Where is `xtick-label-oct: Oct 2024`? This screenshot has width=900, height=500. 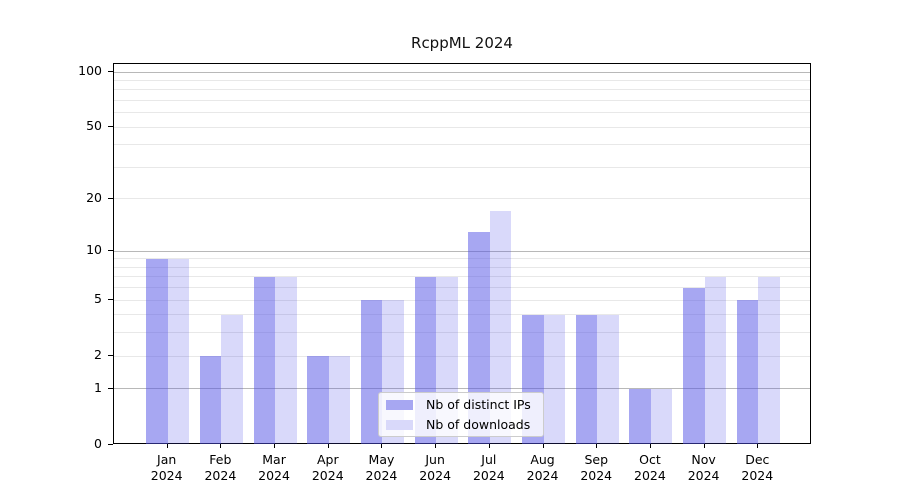
xtick-label-oct: Oct 2024 is located at coordinates (650, 468).